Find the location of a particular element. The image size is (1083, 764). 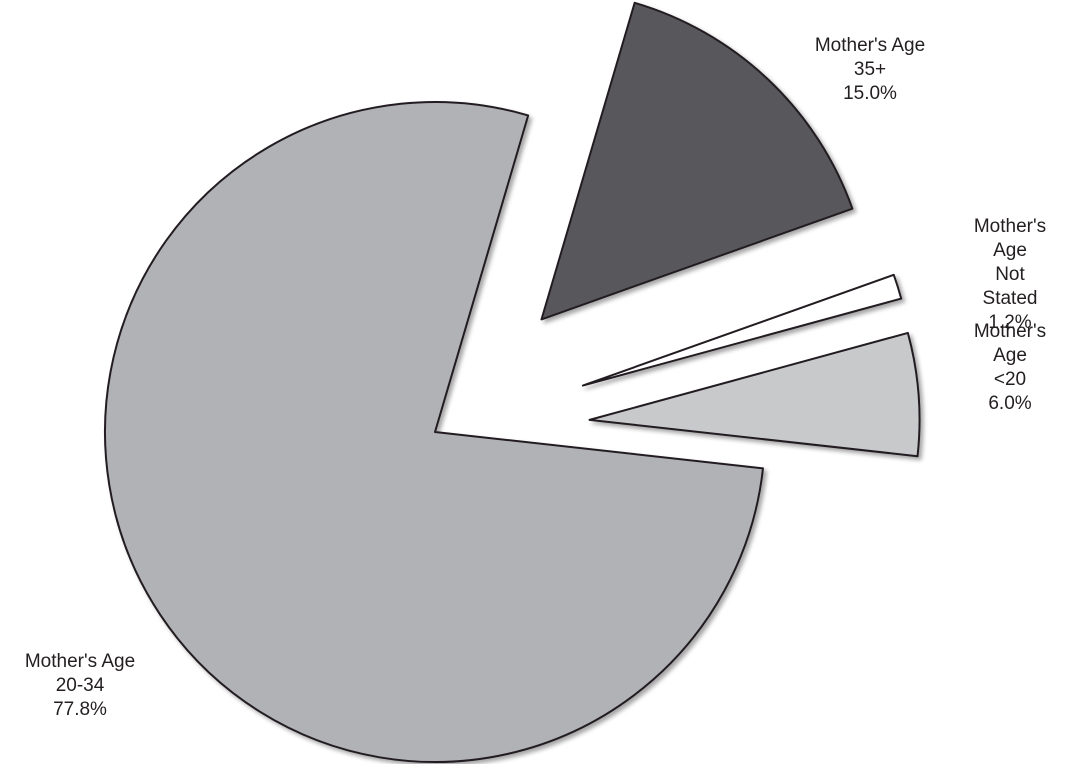

category-label: Mother's Age 35+ is located at coordinates (870, 57).